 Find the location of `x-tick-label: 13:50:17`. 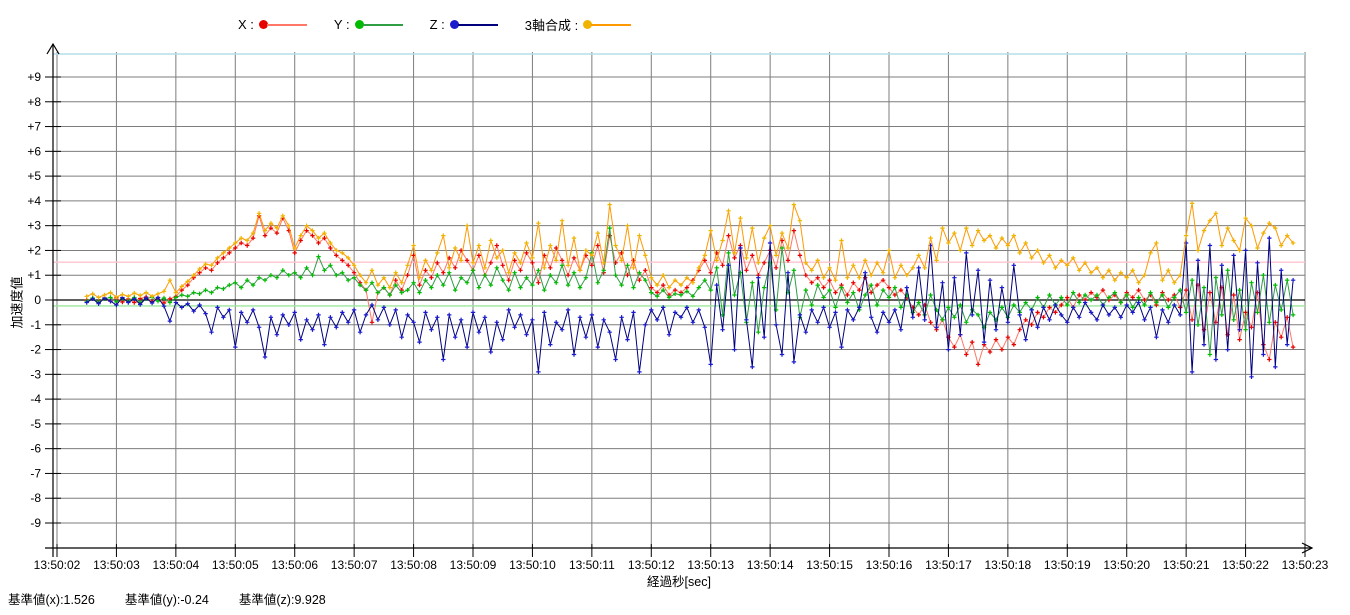

x-tick-label: 13:50:17 is located at coordinates (948, 565).